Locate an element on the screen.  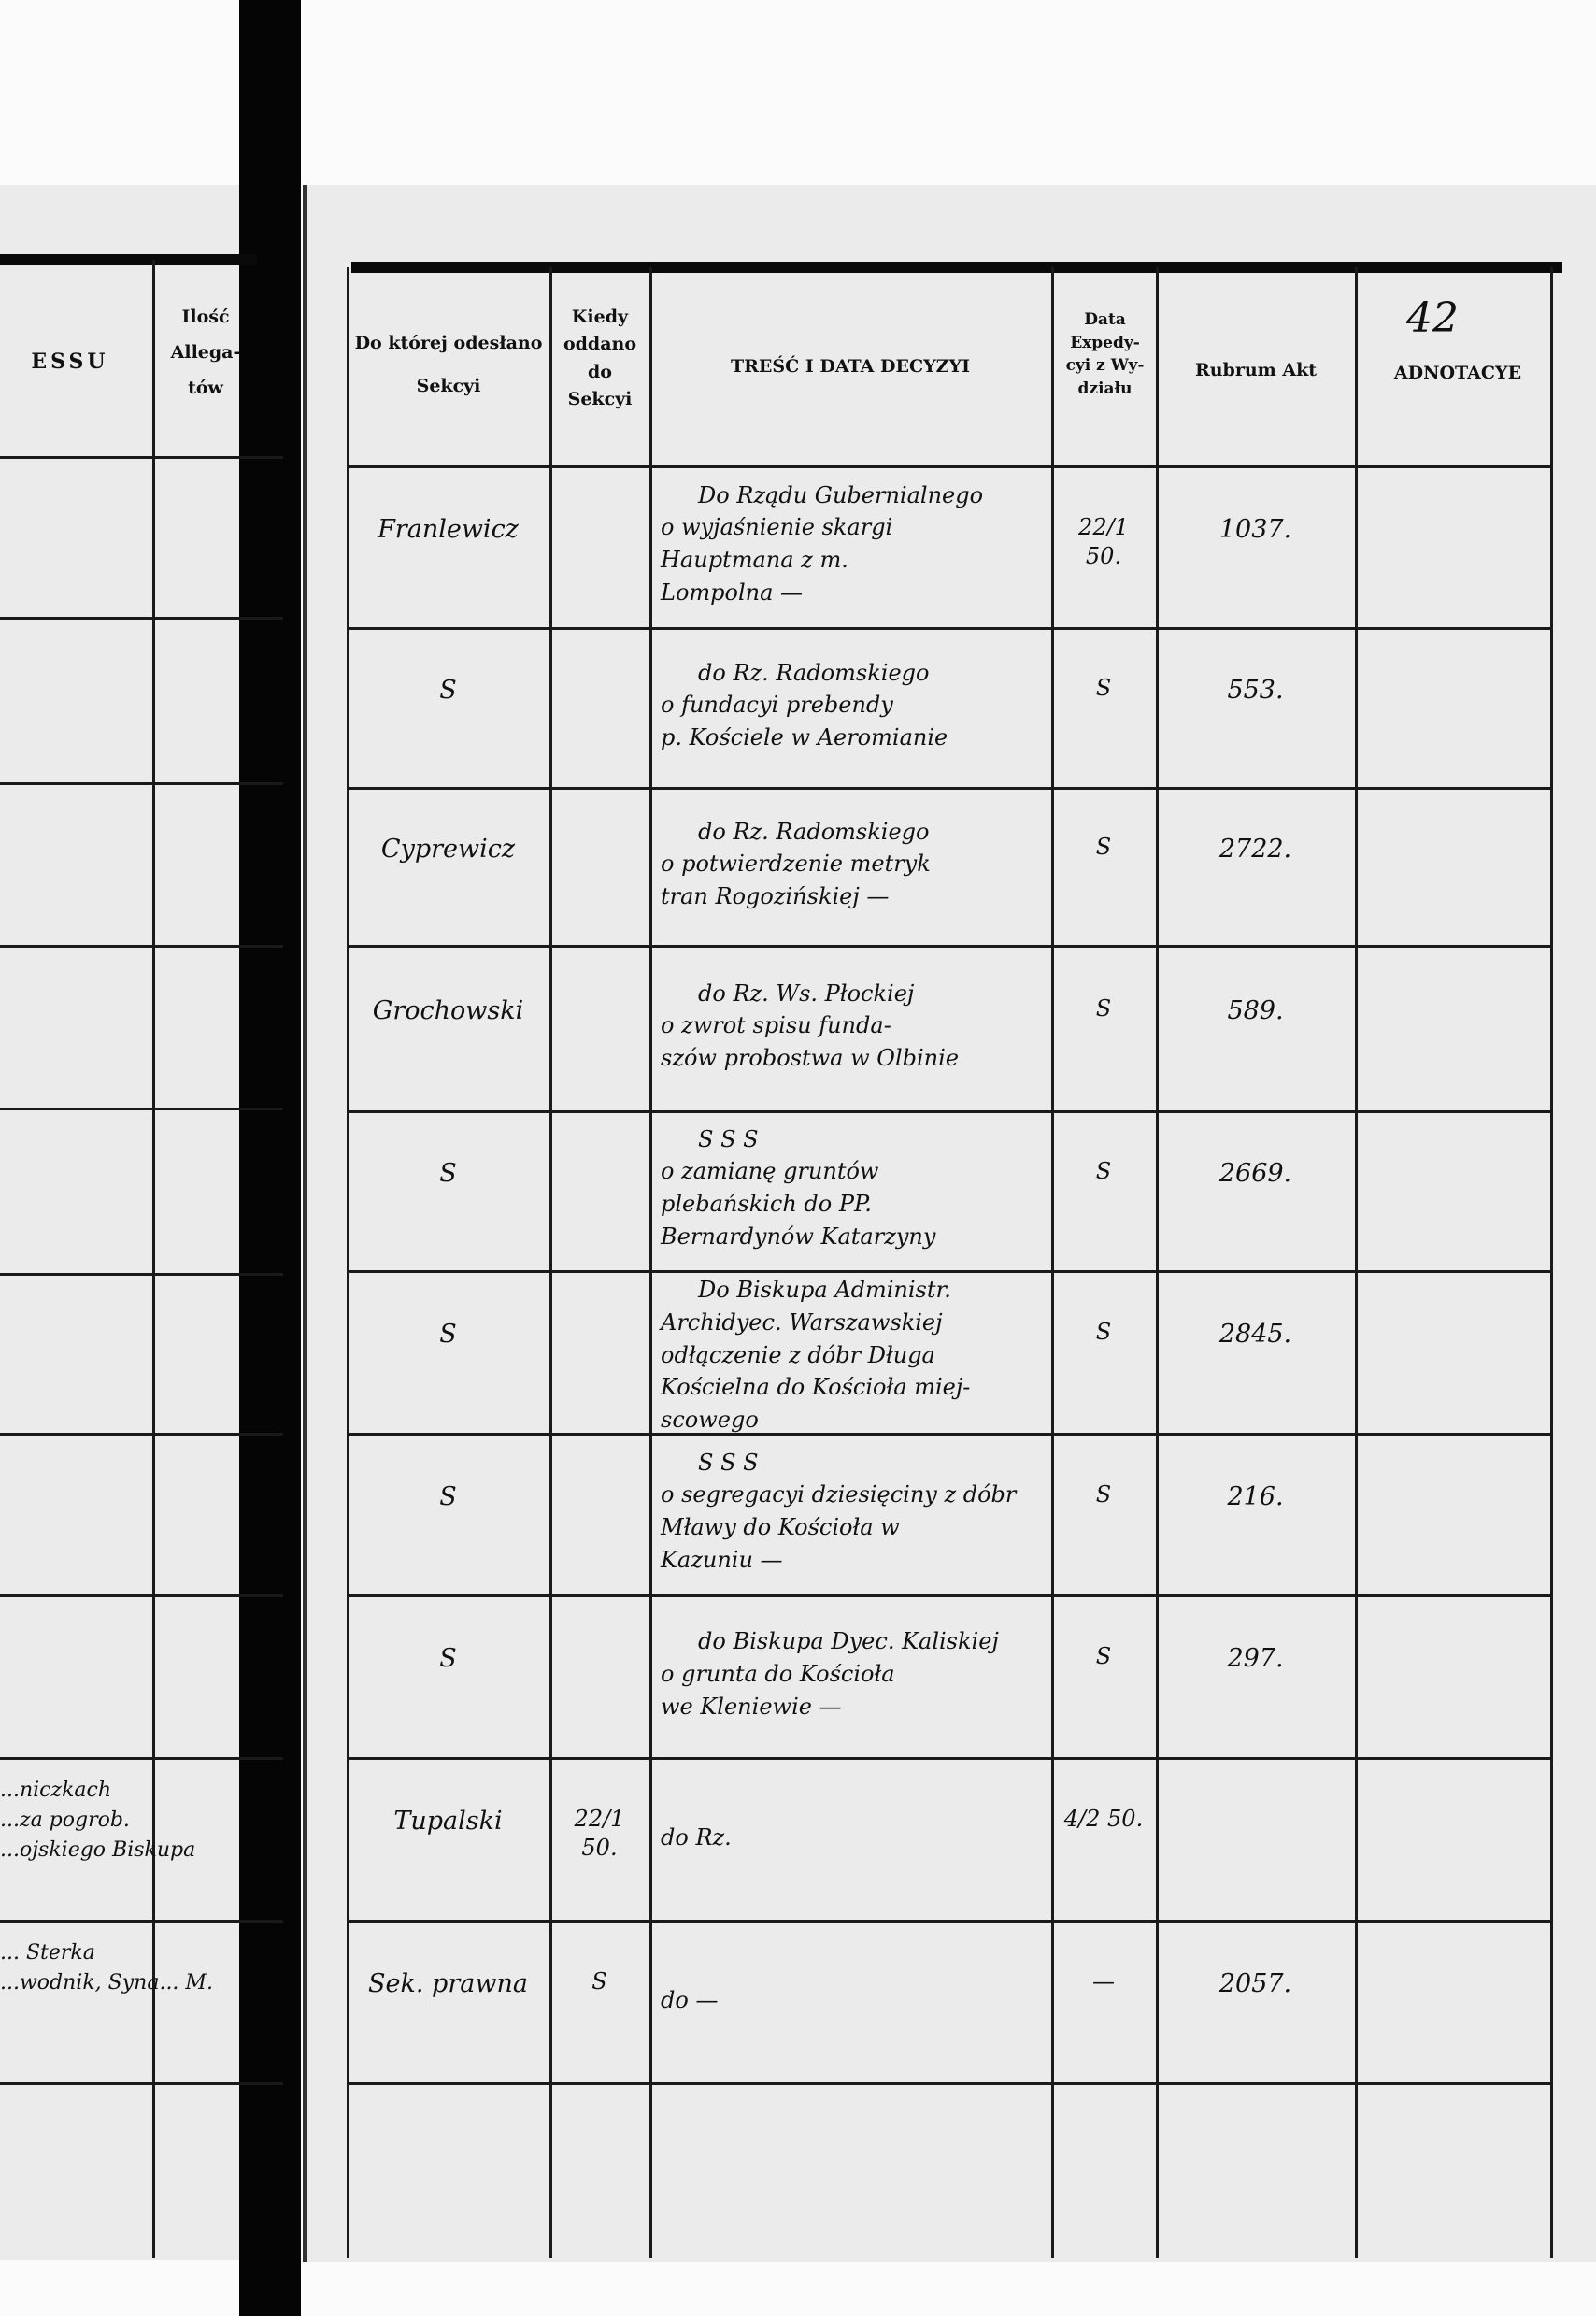
fragment-line: ... Sterka is located at coordinates (48, 1953).